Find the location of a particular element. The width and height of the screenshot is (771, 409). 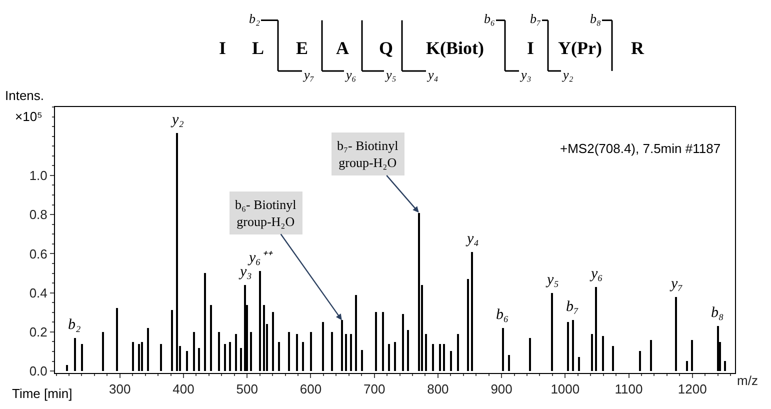

text: y₇ is located at coordinates (308, 74).